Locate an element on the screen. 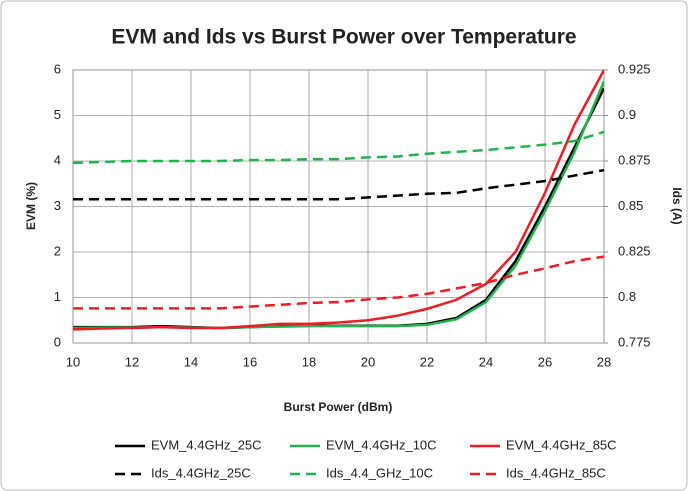  y-tick-label: 5 is located at coordinates (57, 114).